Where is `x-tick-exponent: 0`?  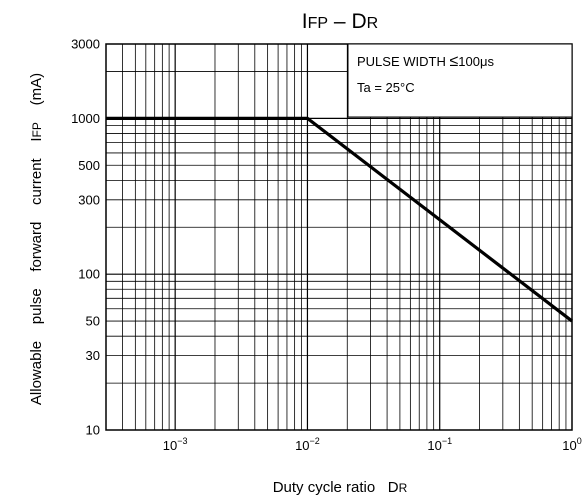
x-tick-exponent: 0 is located at coordinates (579, 441).